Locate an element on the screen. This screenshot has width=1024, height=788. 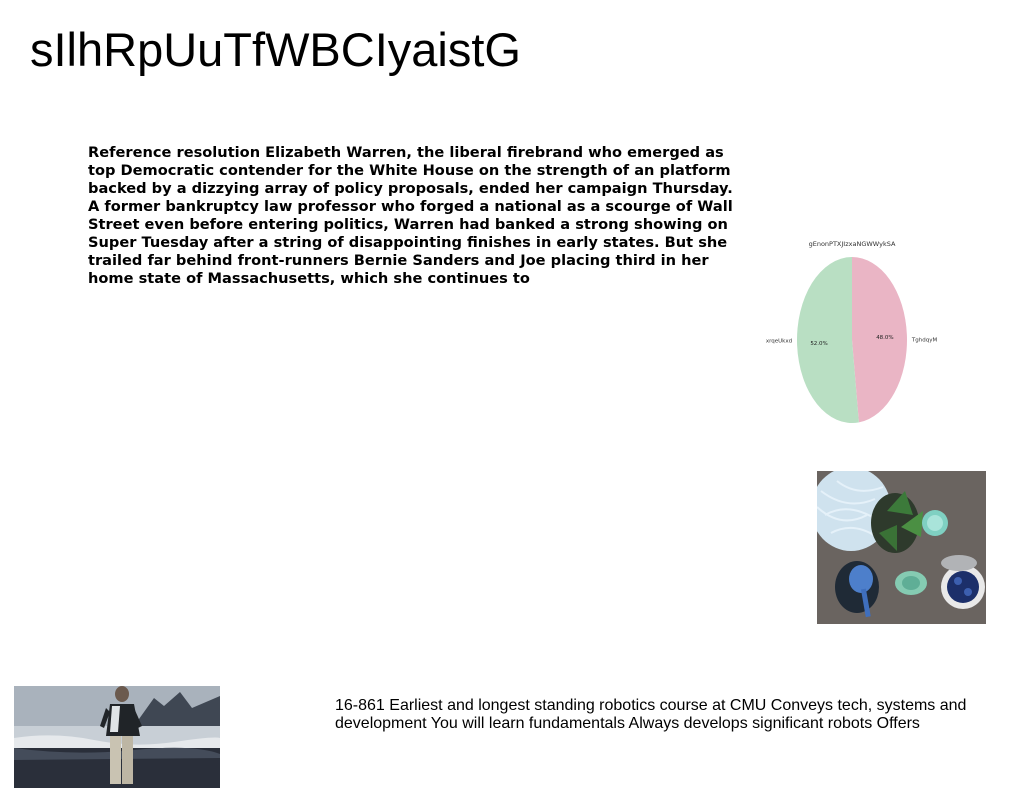
pie-slice-TghdqyM is located at coordinates (879, 340).